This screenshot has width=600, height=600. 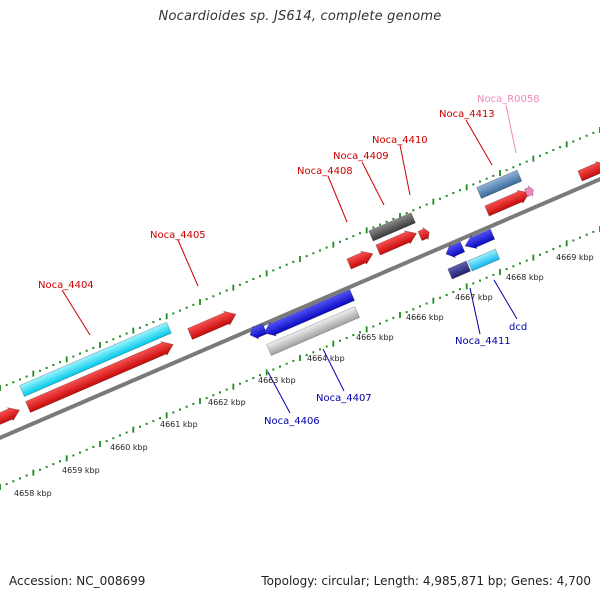 What do you see at coordinates (279, 392) in the screenshot?
I see `callout-noca4406` at bounding box center [279, 392].